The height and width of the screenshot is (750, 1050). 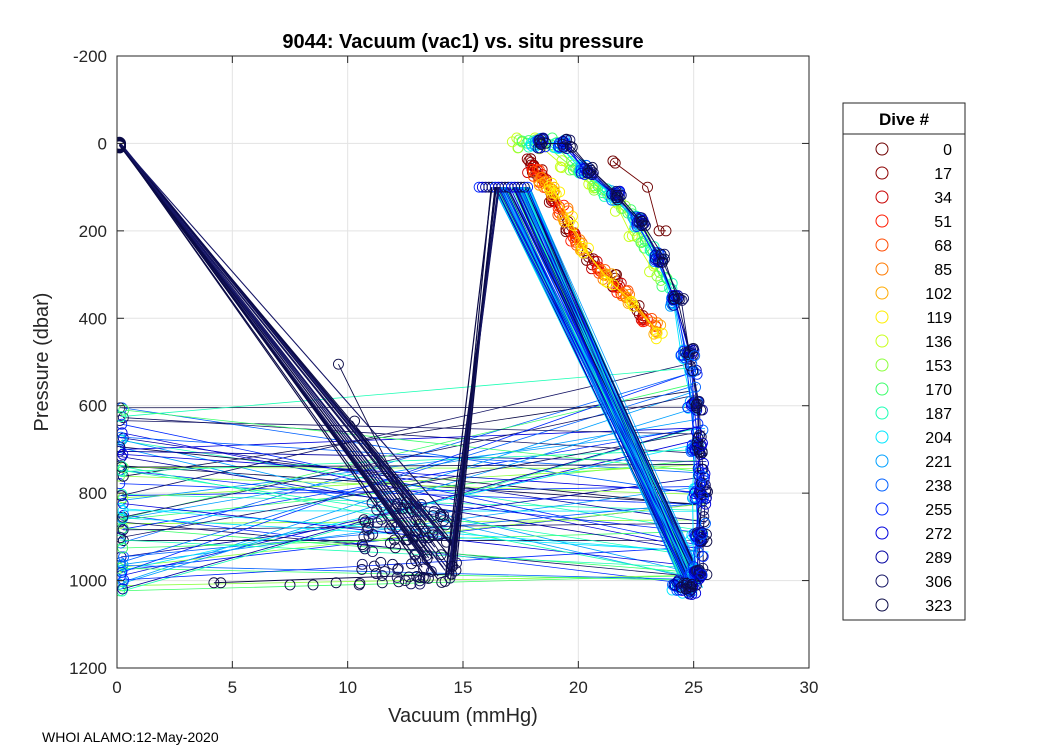 What do you see at coordinates (938, 558) in the screenshot?
I see `legend-label: 289` at bounding box center [938, 558].